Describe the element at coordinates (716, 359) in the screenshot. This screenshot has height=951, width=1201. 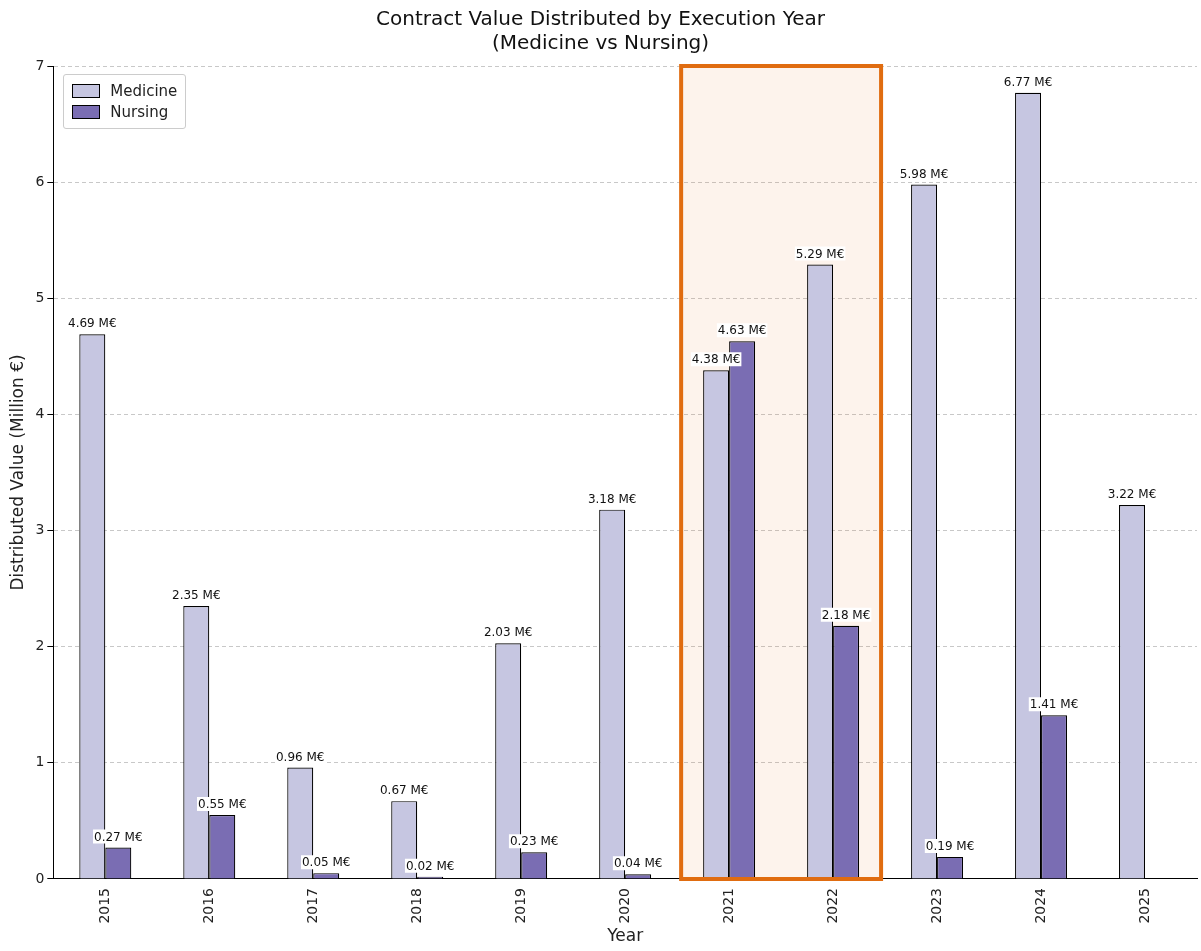
I see `data-label: 4.38 M€` at that location.